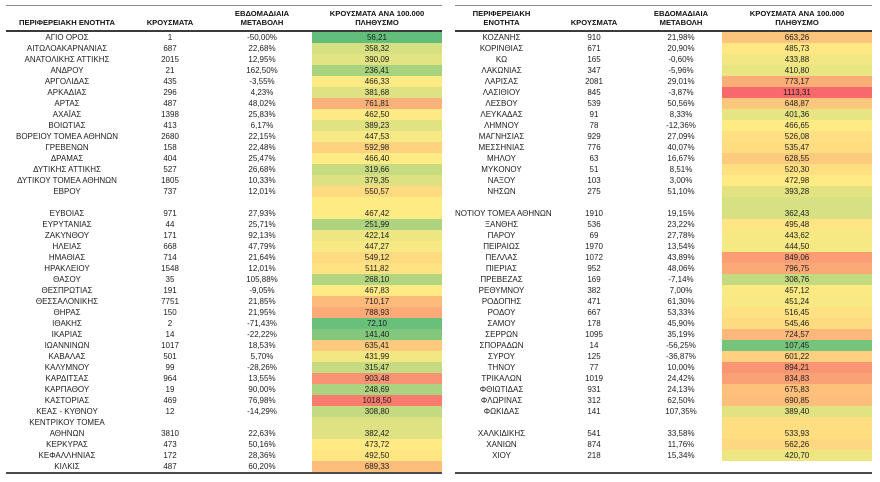 Image resolution: width=880 pixels, height=482 pixels. I want to click on table-row: ΦΩΚΙΔΑΣ 141 107,35% 389,40, so click(663, 411).